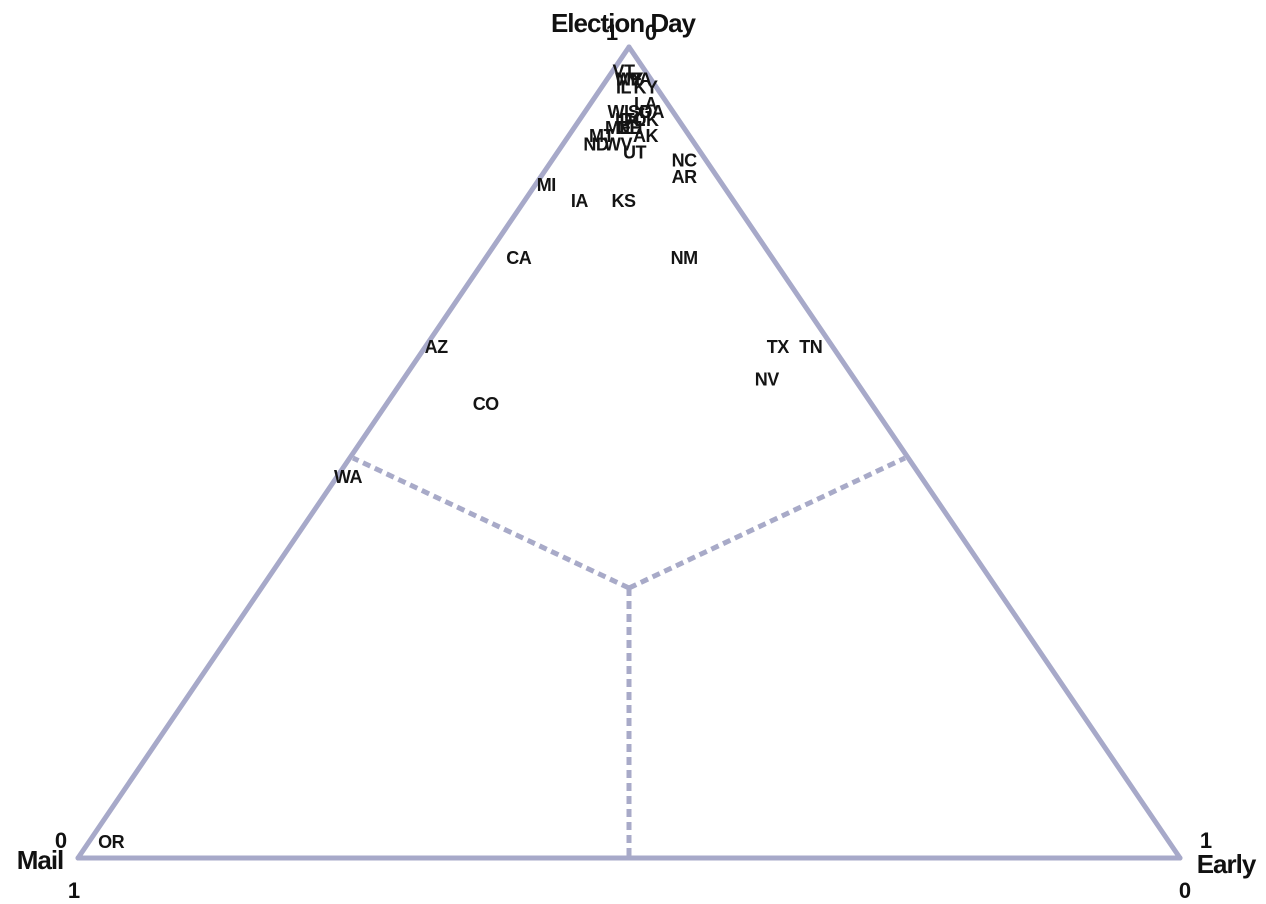 This screenshot has width=1266, height=904. What do you see at coordinates (580, 201) in the screenshot?
I see `state-point-label: IA` at bounding box center [580, 201].